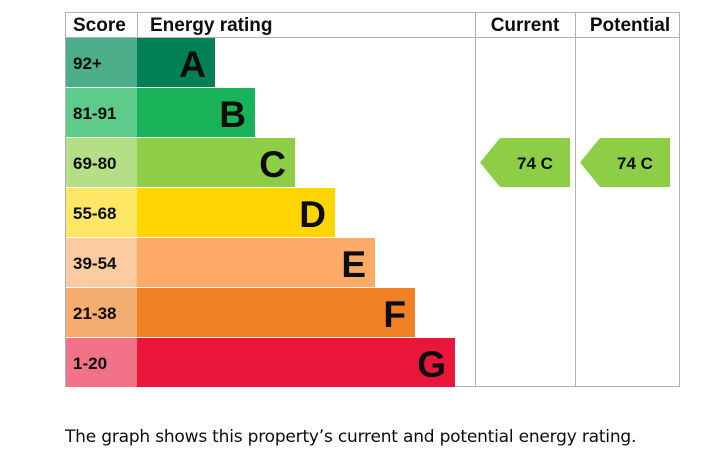 The image size is (712, 462). I want to click on score-cell-c, so click(101, 162).